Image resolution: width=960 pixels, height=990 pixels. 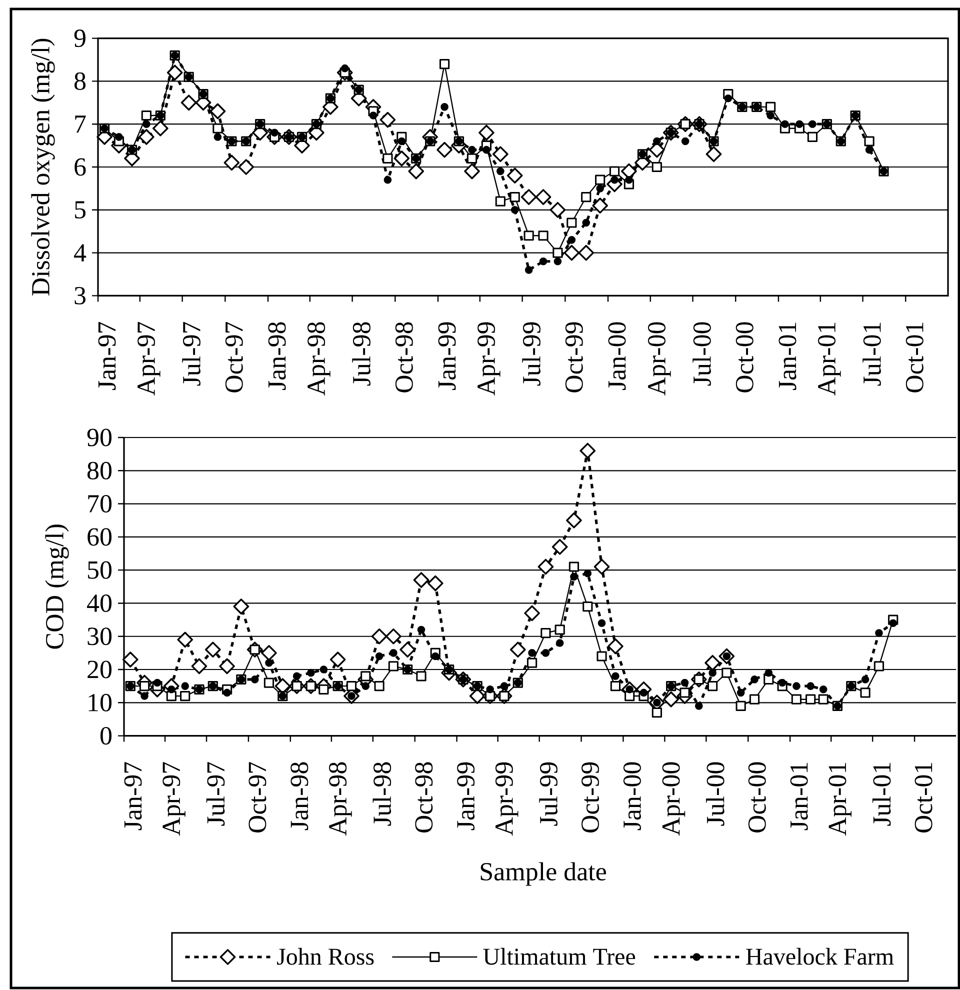 What do you see at coordinates (99, 603) in the screenshot?
I see `y-tick-label: 40` at bounding box center [99, 603].